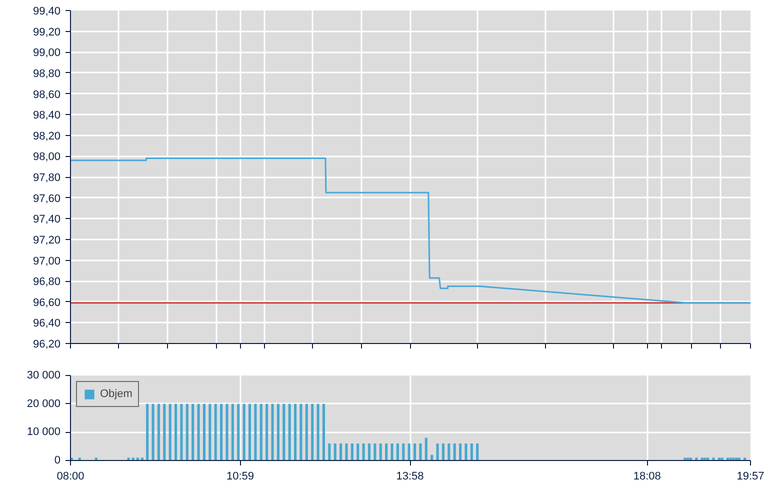 The image size is (780, 490). What do you see at coordinates (240, 476) in the screenshot?
I see `x-tick-label: 10:59` at bounding box center [240, 476].